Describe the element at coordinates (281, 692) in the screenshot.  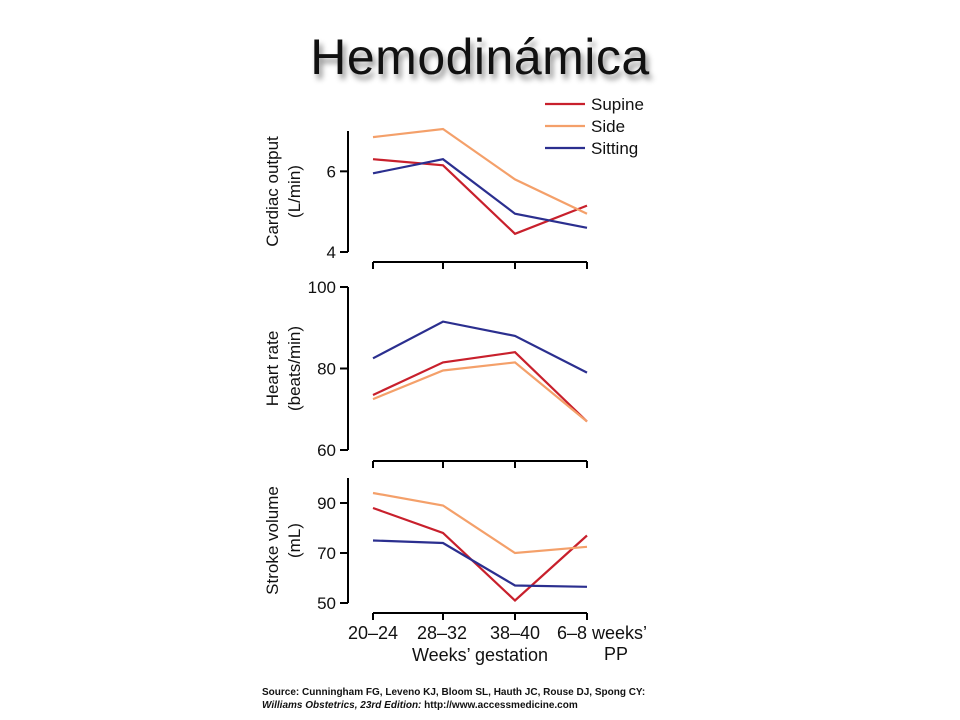
I see `source-label: Source:` at that location.